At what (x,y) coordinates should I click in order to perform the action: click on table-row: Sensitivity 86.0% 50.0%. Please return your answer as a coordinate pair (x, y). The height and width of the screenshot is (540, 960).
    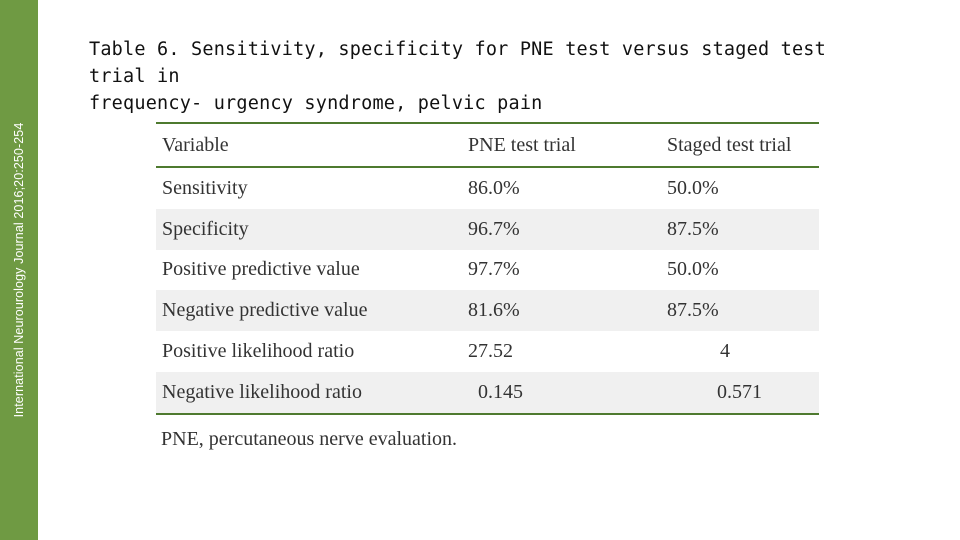
    Looking at the image, I should click on (487, 188).